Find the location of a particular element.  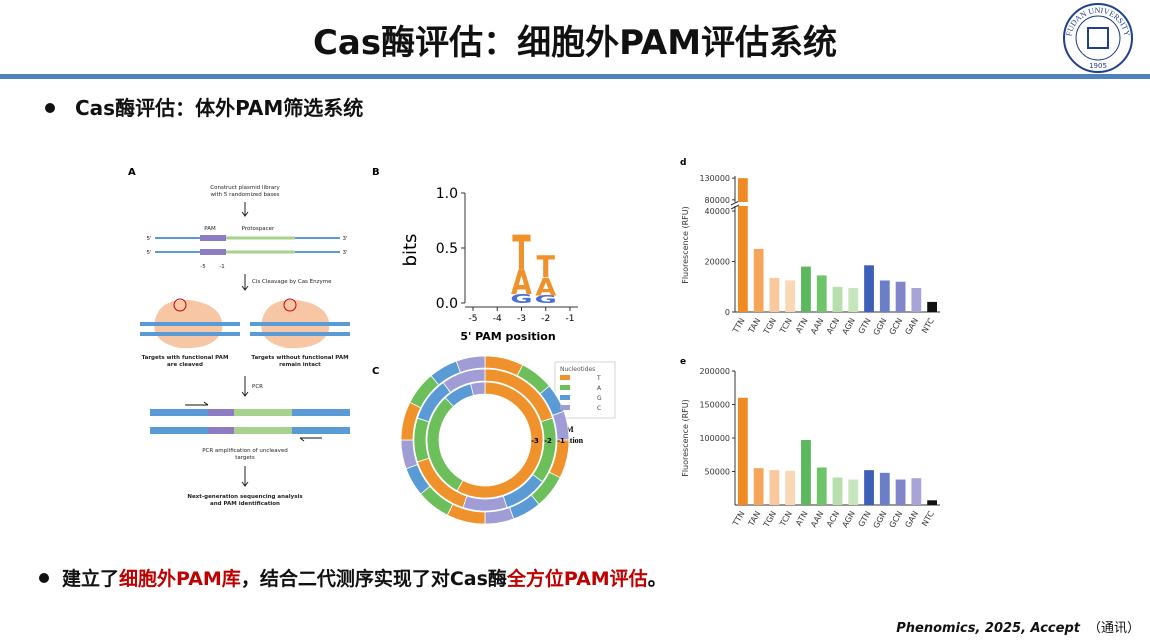

position-label: -2 is located at coordinates (548, 441).